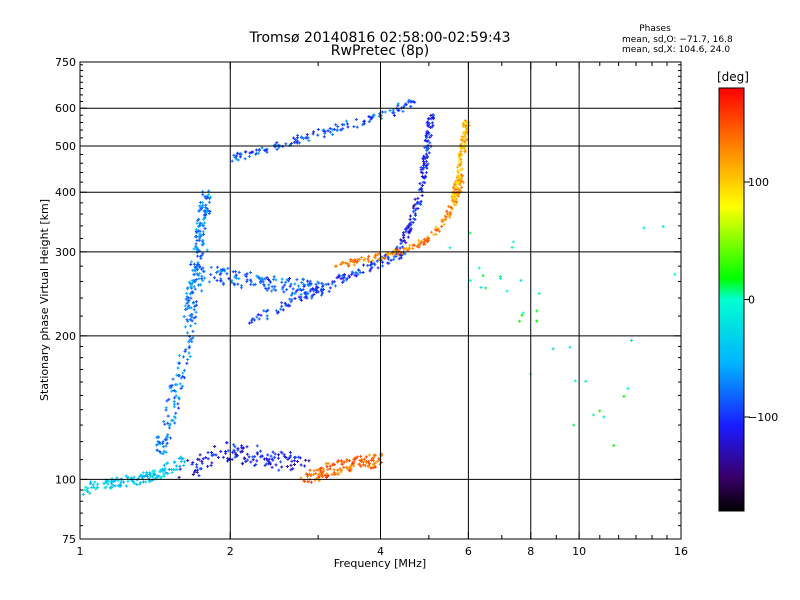  Describe the element at coordinates (733, 77) in the screenshot. I see `colorbar-label: [deg]` at that location.